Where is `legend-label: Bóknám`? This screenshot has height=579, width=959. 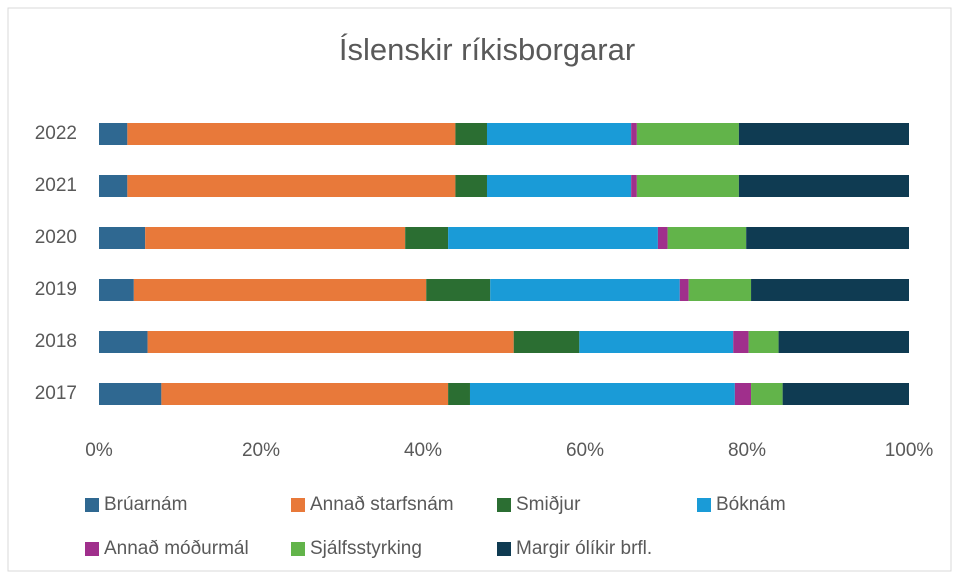 legend-label: Bóknám is located at coordinates (751, 504).